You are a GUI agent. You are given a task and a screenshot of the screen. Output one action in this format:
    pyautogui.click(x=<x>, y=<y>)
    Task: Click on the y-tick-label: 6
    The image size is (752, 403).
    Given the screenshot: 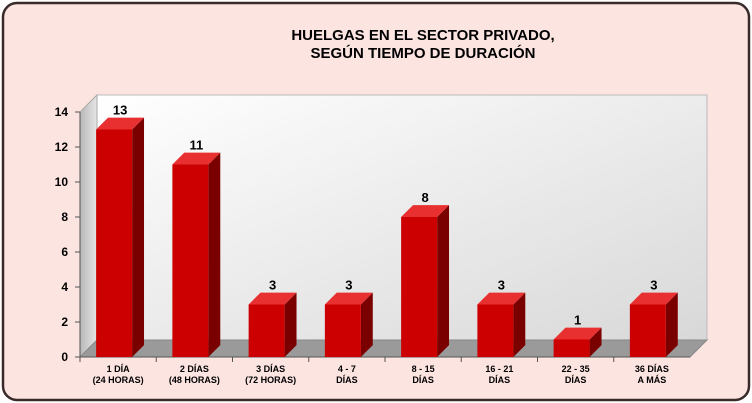 What is the action you would take?
    pyautogui.click(x=64, y=252)
    